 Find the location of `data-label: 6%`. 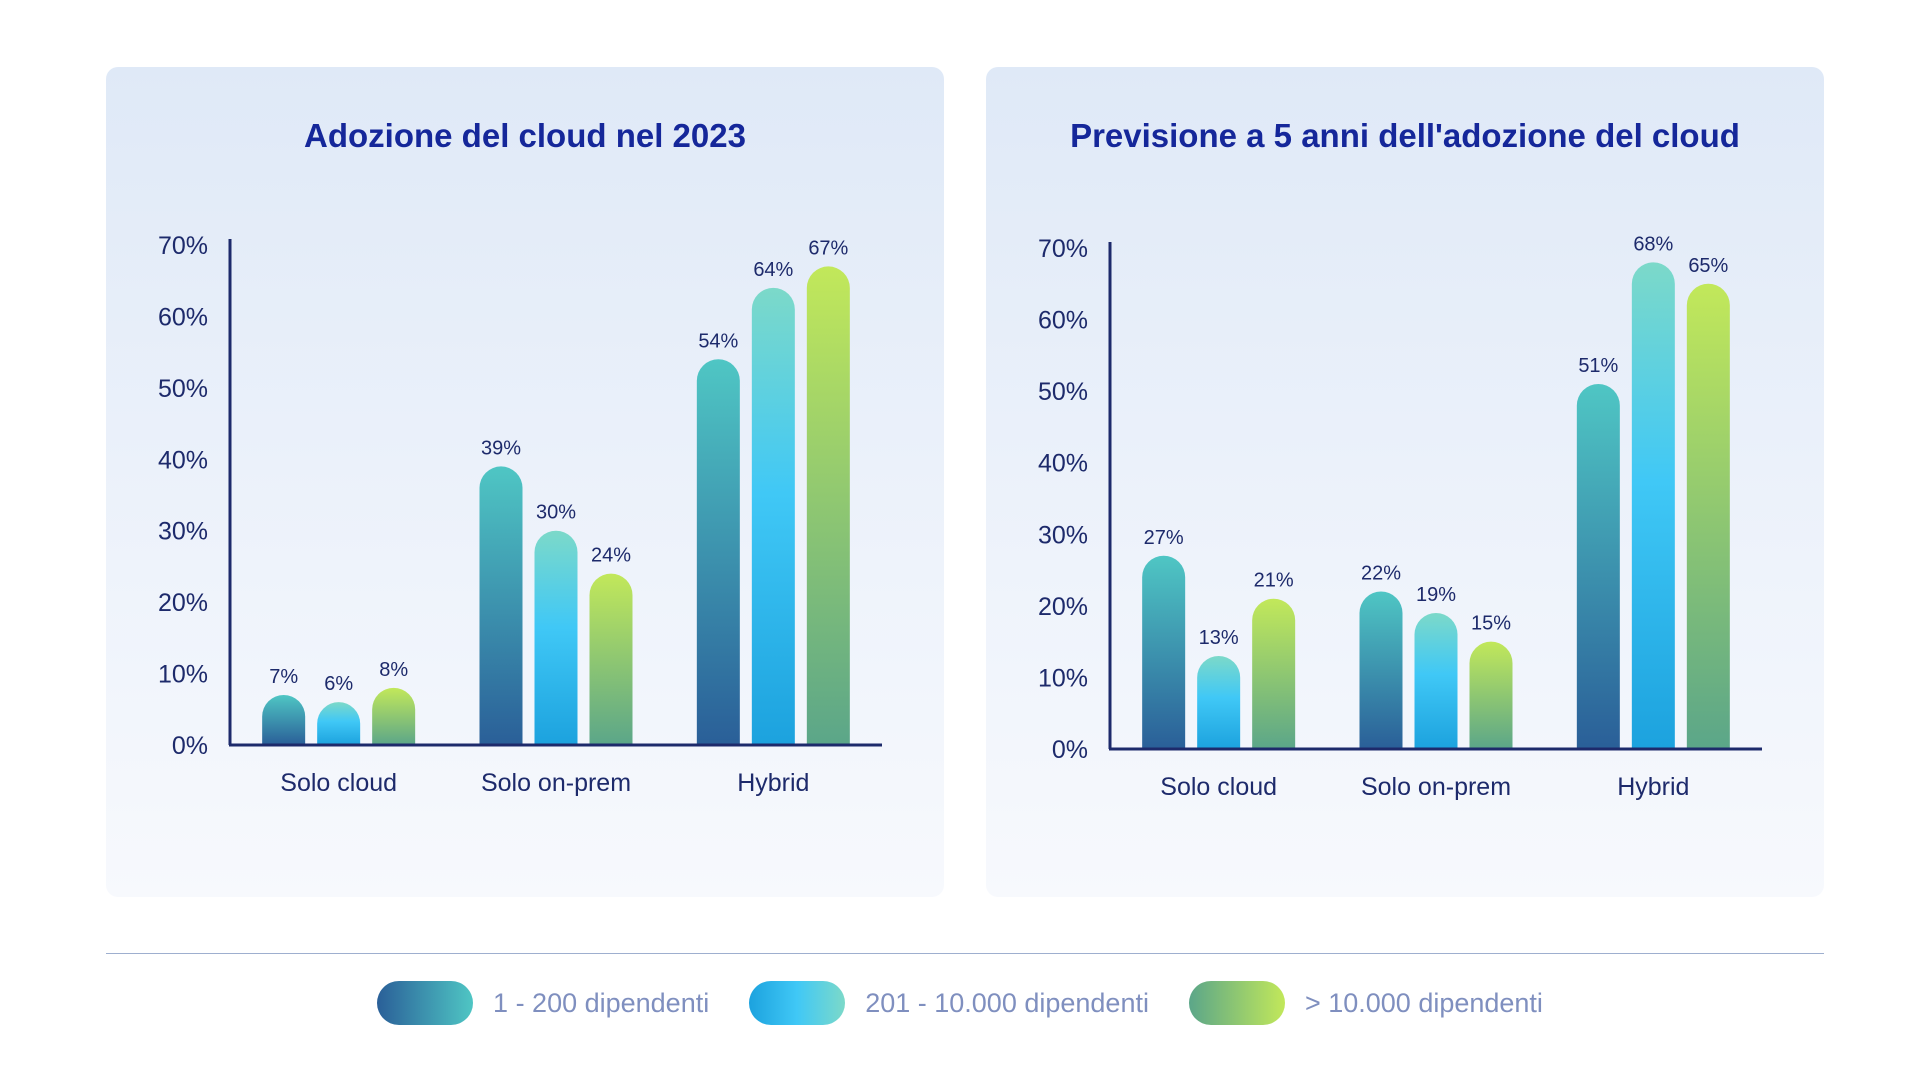

data-label: 6% is located at coordinates (338, 684).